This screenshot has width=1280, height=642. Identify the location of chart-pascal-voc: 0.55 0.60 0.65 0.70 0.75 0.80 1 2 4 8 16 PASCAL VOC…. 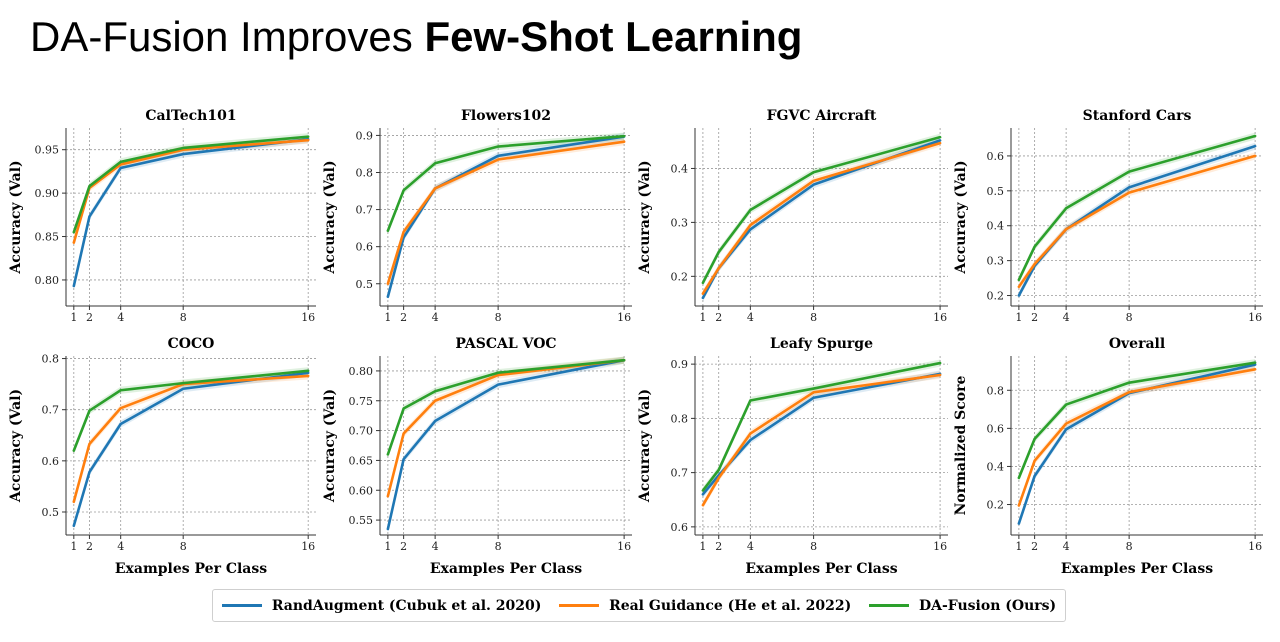
(477, 456).